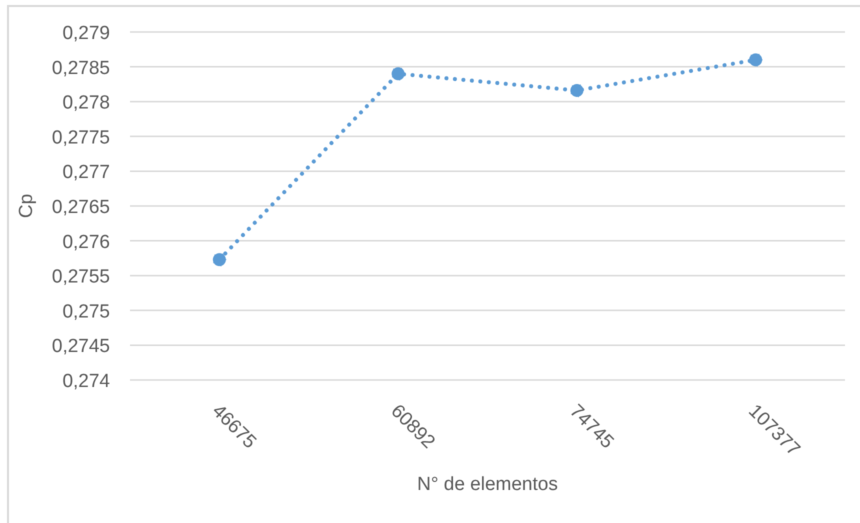 The image size is (860, 523). Describe the element at coordinates (81, 277) in the screenshot. I see `y-tick-label: 0,2755` at that location.